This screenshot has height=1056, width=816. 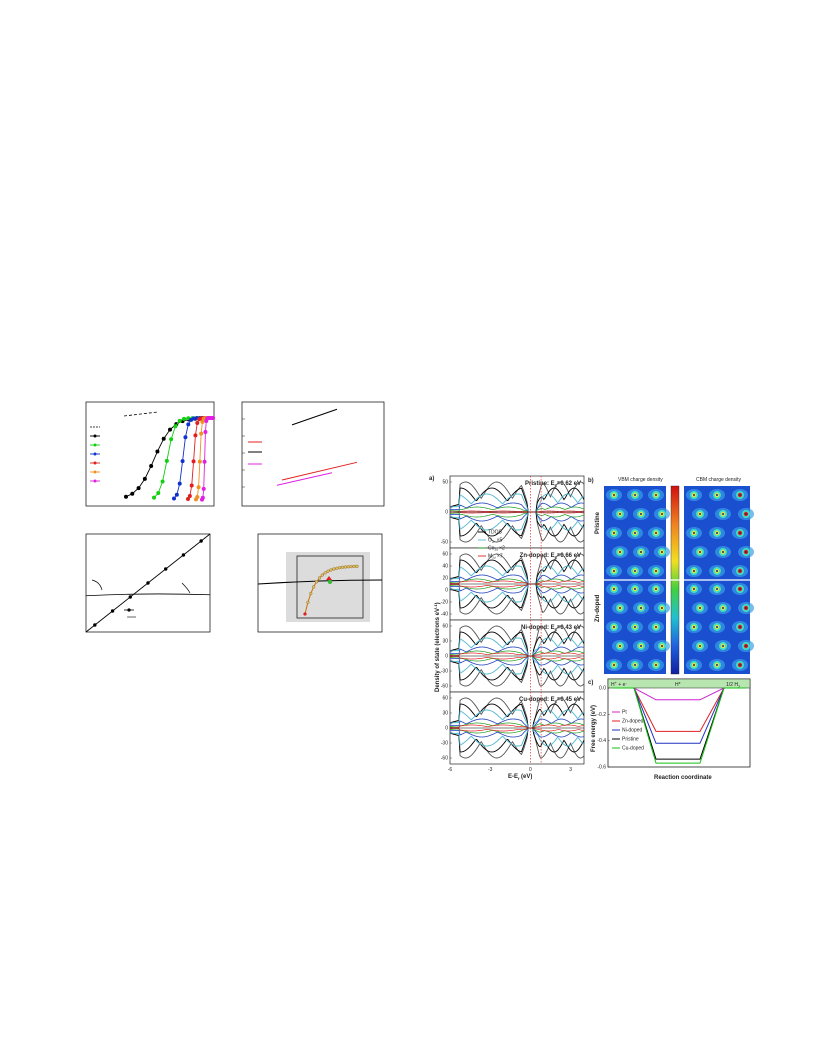 I want to click on dos-subpanel-title: Ni-doped: Eg=0.43 eV, so click(x=551, y=628).